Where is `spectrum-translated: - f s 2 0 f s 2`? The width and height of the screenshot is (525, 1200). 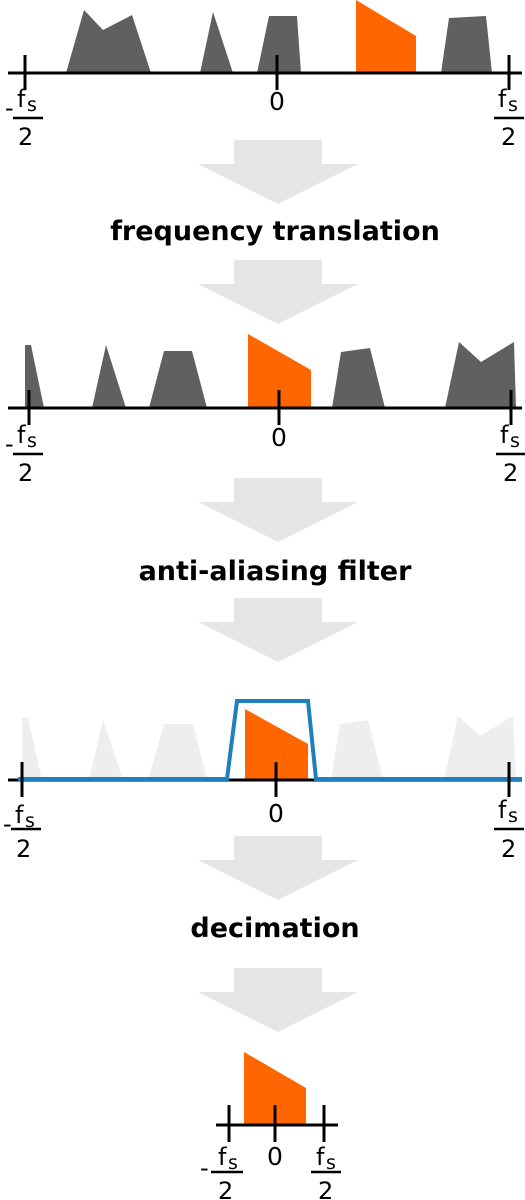 spectrum-translated: - f s 2 0 f s 2 is located at coordinates (265, 410).